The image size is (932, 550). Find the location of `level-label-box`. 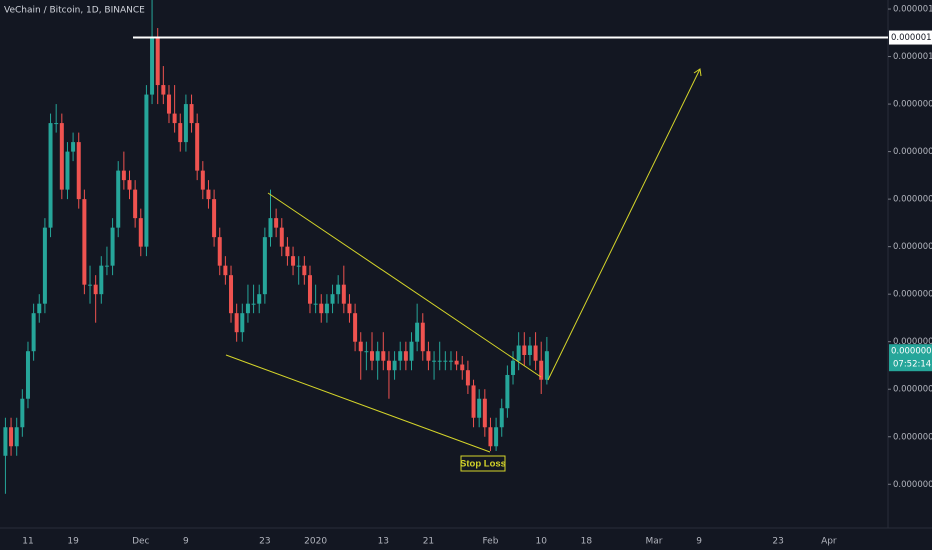

level-label-box is located at coordinates (910, 37).